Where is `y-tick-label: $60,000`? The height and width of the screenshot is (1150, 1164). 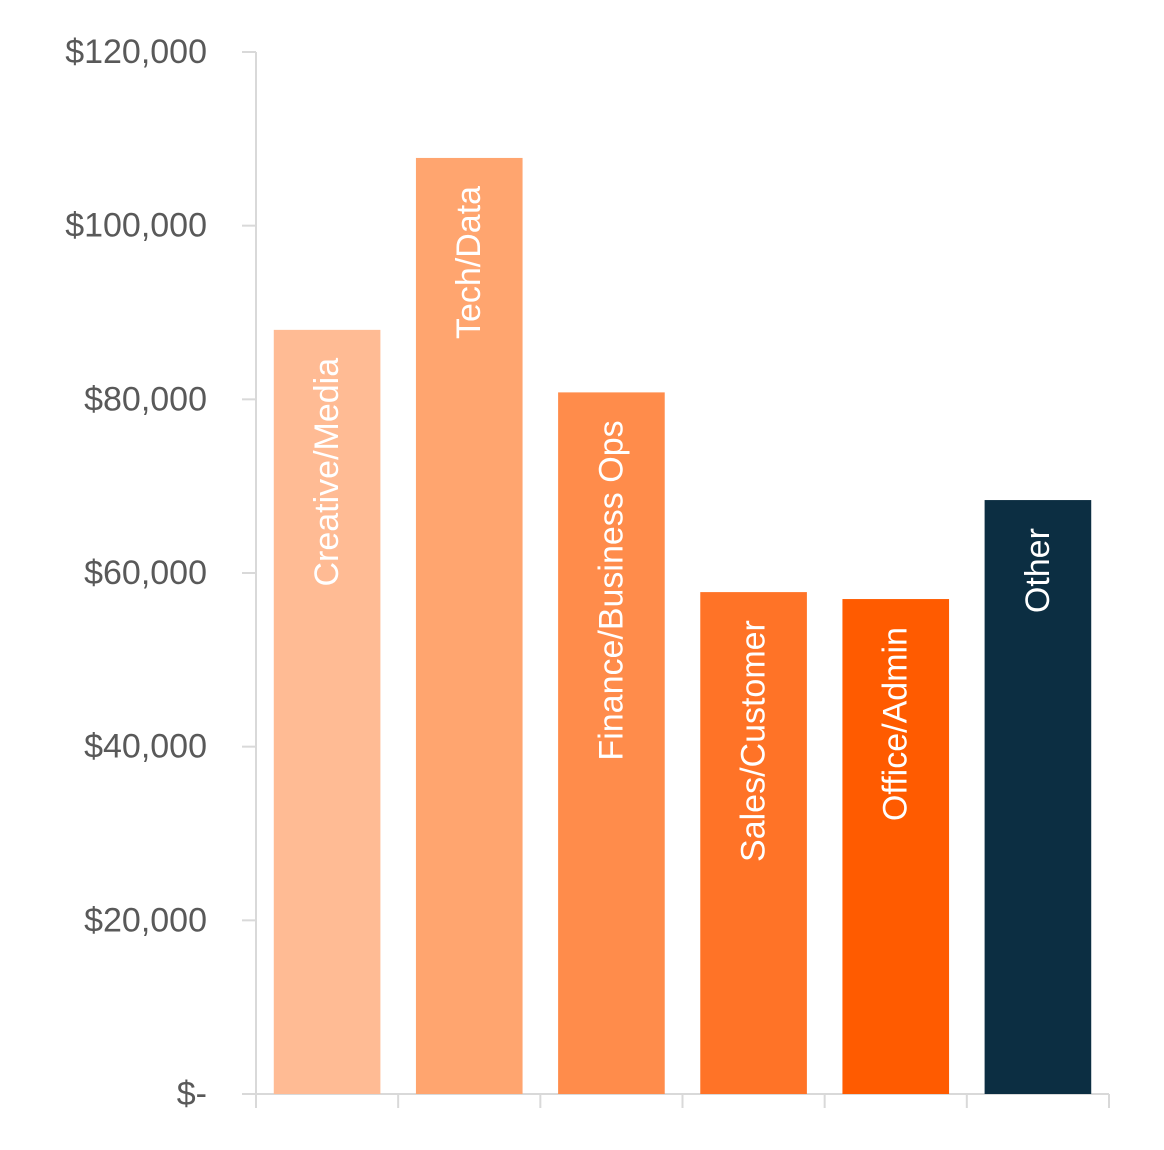 y-tick-label: $60,000 is located at coordinates (145, 573).